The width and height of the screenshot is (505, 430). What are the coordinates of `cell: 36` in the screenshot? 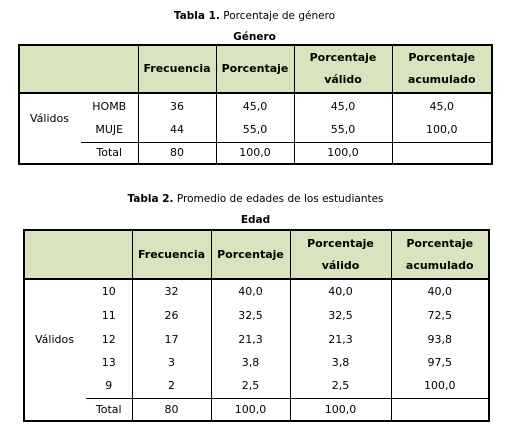 It's located at (176, 105).